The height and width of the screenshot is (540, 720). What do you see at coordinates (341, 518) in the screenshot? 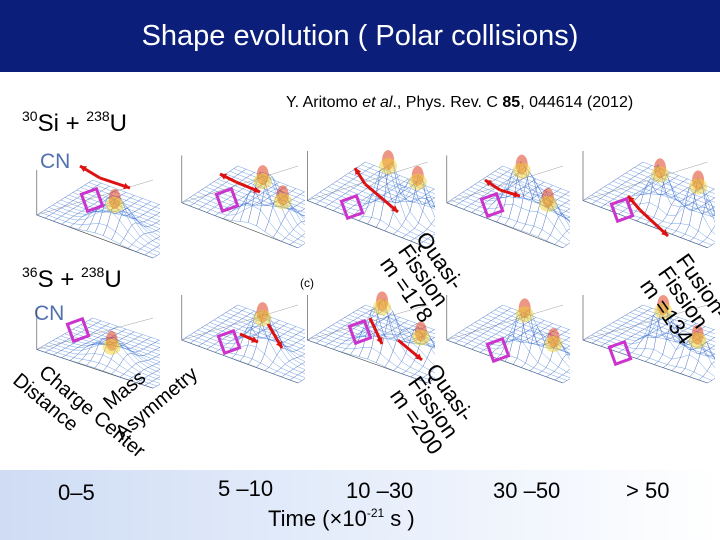
I see `time-axis-label: Time (×10-21 s )` at bounding box center [341, 518].